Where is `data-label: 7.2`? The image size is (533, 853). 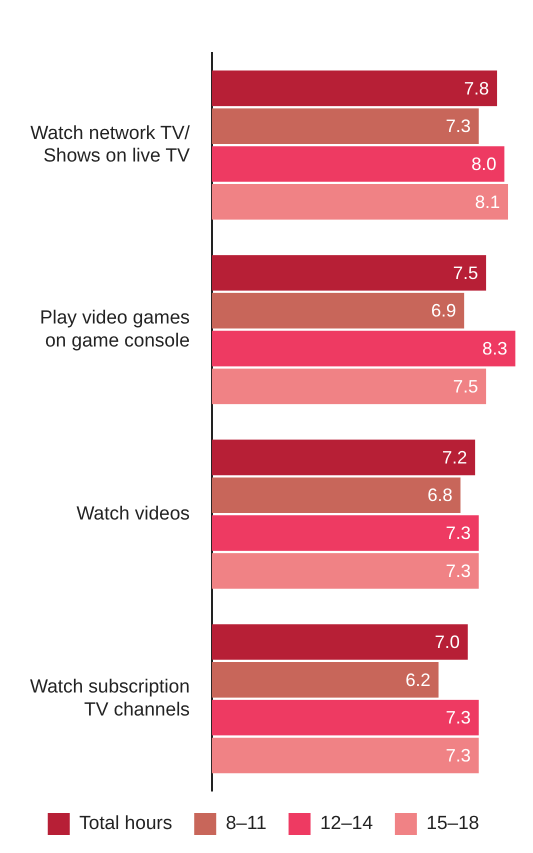
data-label: 7.2 is located at coordinates (455, 457).